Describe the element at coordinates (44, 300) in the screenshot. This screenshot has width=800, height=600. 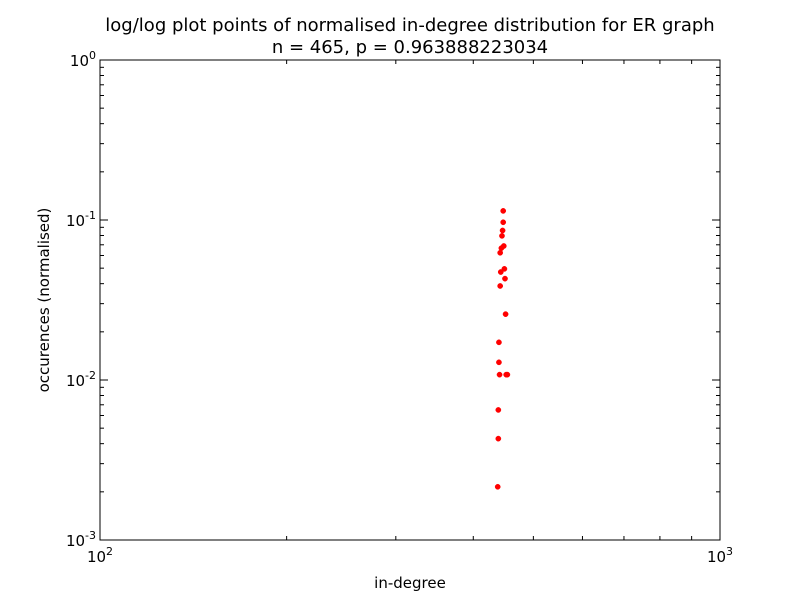
I see `y-axis-label: occurences (normalised)` at that location.